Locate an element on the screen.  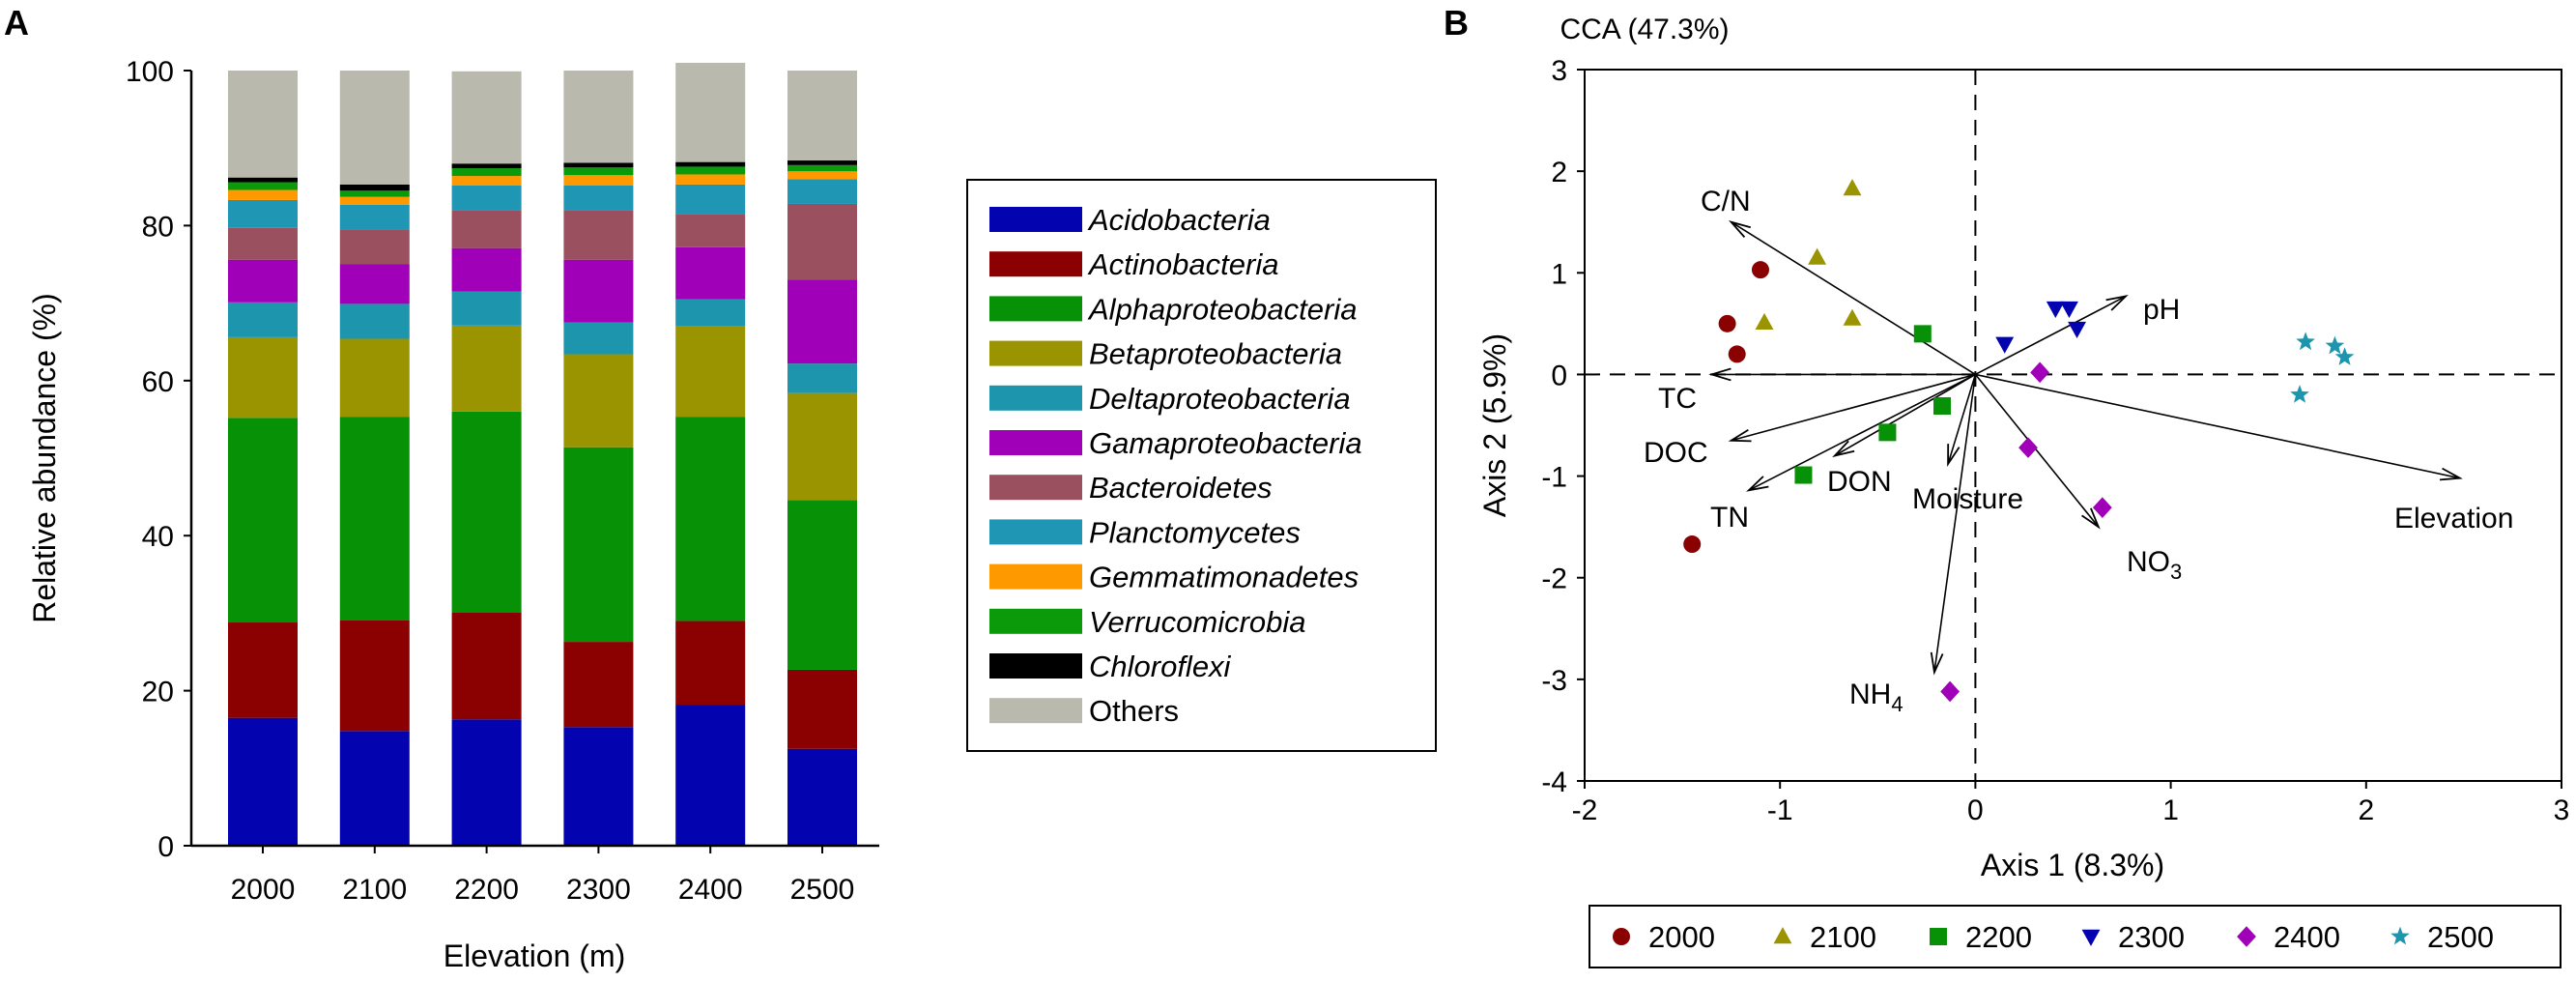
legend-label-deltaproteobacteria: Deltaproteobacteria is located at coordinates (1220, 399).